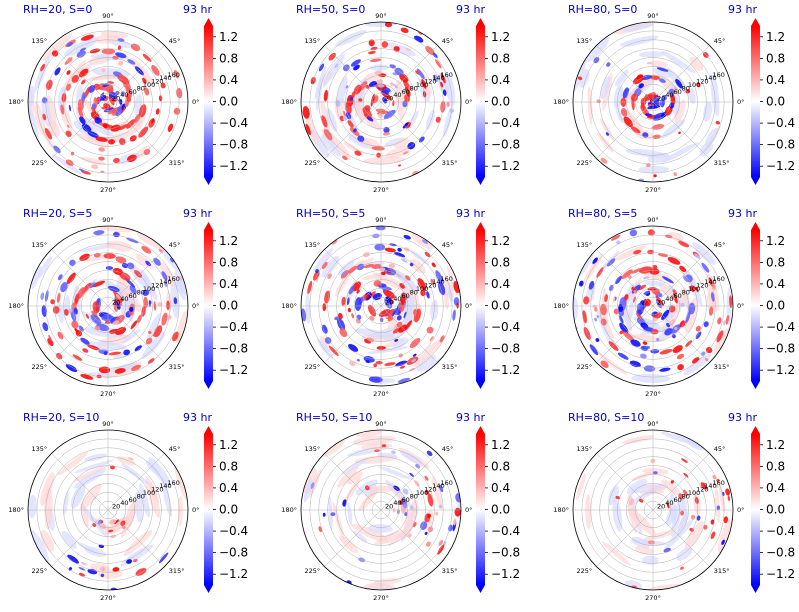  What do you see at coordinates (742, 213) in the screenshot?
I see `panel-title-right: 93 hr` at bounding box center [742, 213].